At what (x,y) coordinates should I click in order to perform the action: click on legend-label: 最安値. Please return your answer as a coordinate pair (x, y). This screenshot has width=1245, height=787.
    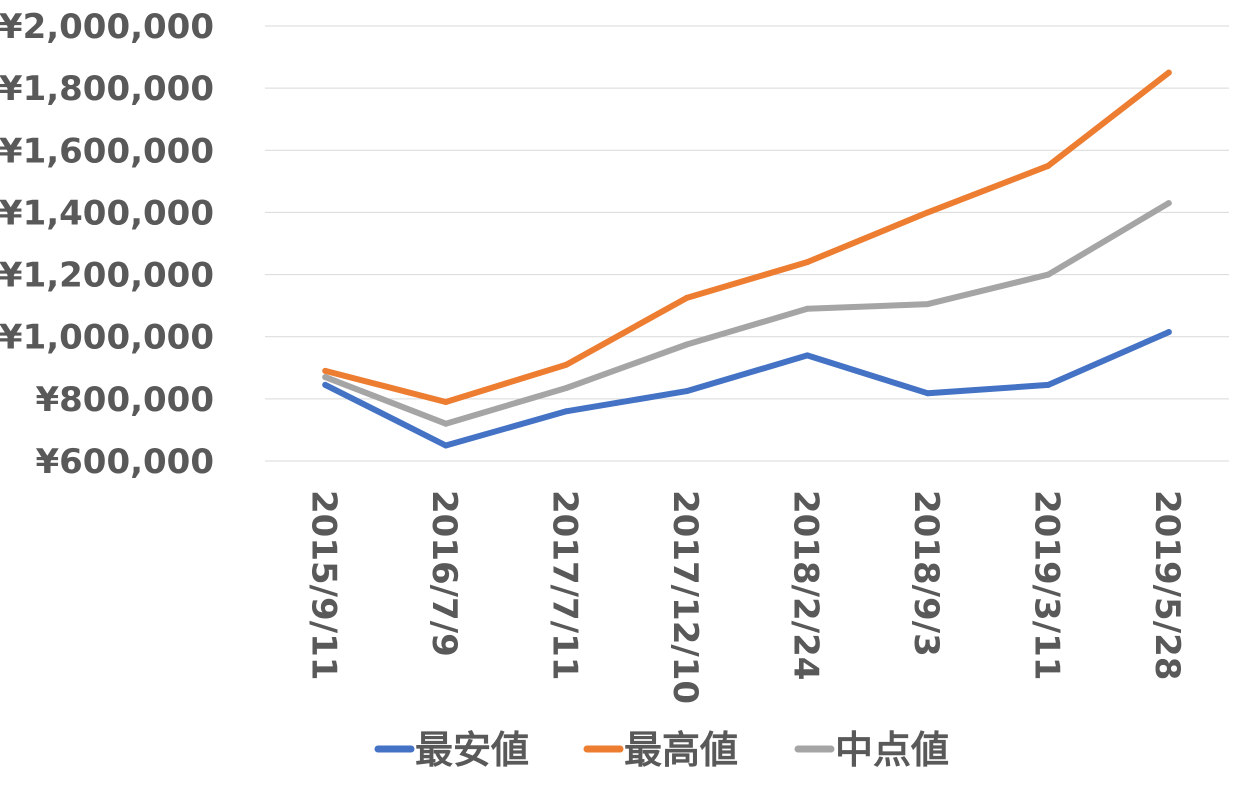
    Looking at the image, I should click on (472, 750).